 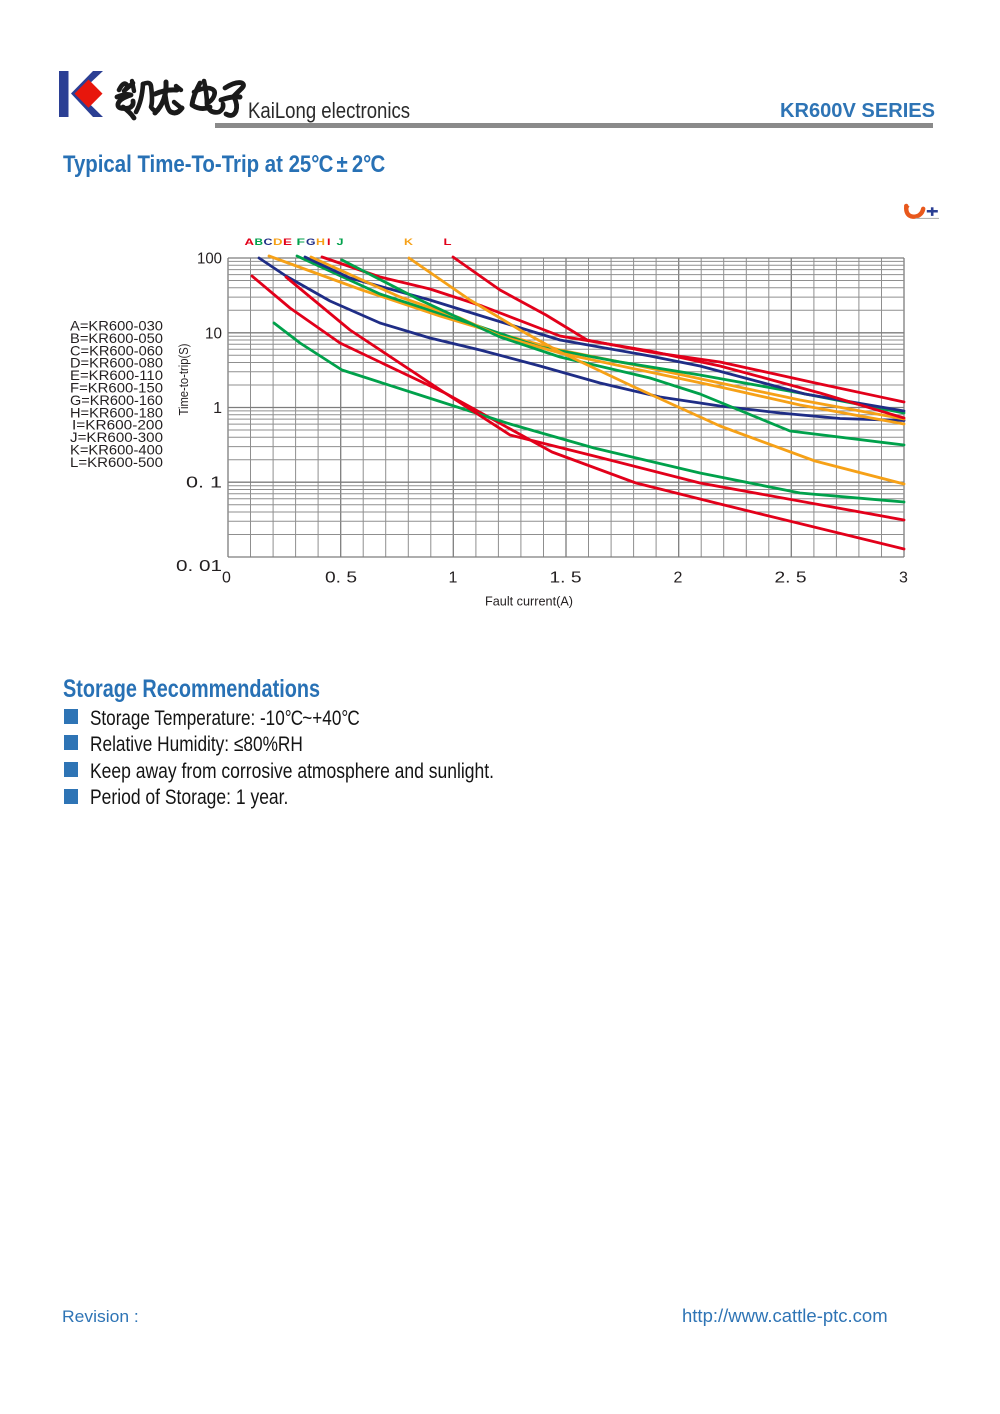 I want to click on svg-text: F=KR600-150, so click(x=116, y=388).